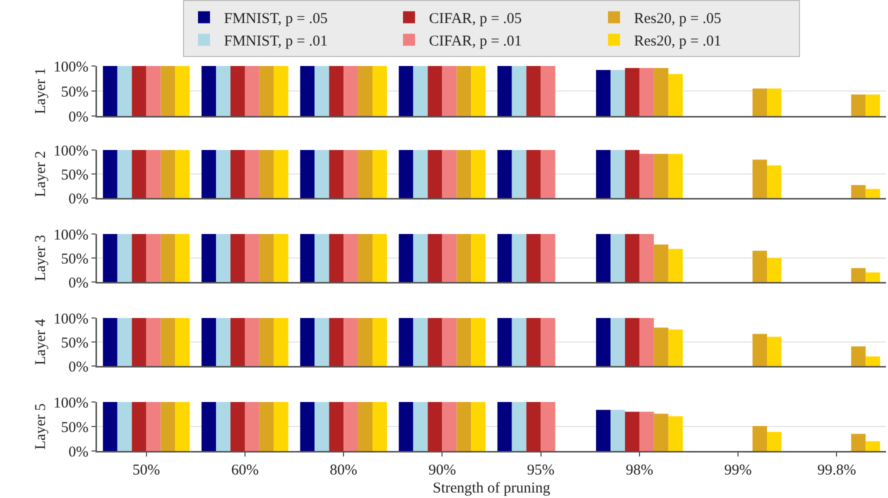  What do you see at coordinates (41, 342) in the screenshot?
I see `y-axis-title: Layer 4` at bounding box center [41, 342].